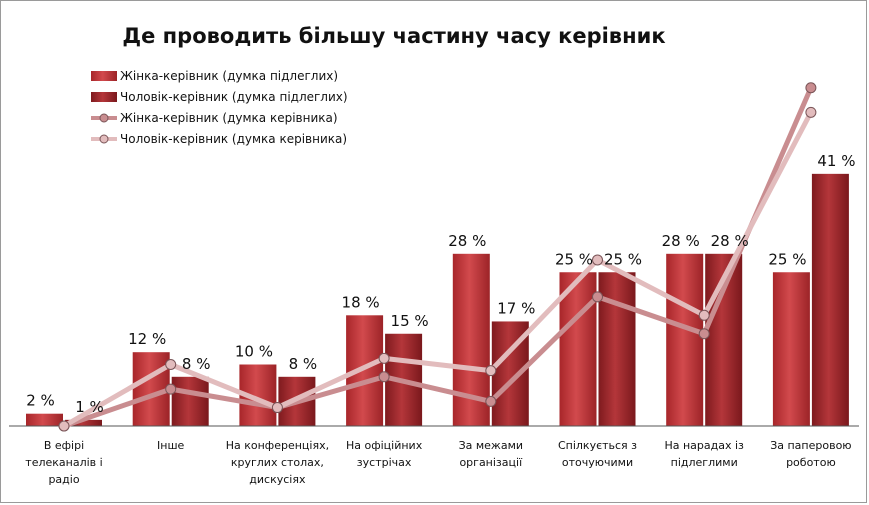  Describe the element at coordinates (811, 88) in the screenshot. I see `line-marker-s1-c8` at that location.